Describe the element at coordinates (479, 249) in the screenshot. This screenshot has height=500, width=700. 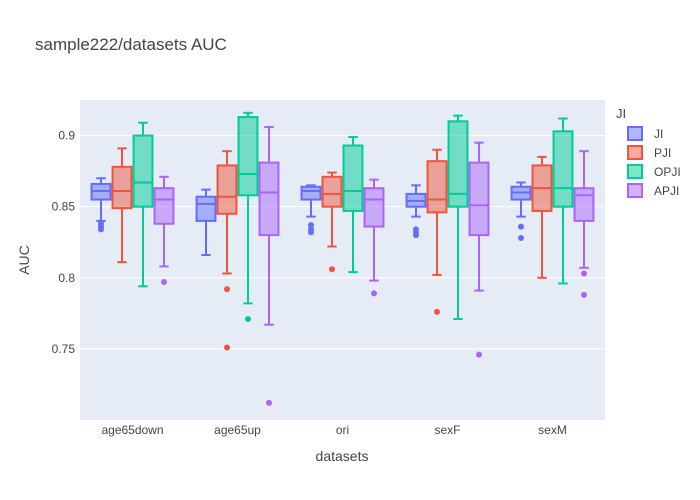
I see `box-apji-sexF` at that location.